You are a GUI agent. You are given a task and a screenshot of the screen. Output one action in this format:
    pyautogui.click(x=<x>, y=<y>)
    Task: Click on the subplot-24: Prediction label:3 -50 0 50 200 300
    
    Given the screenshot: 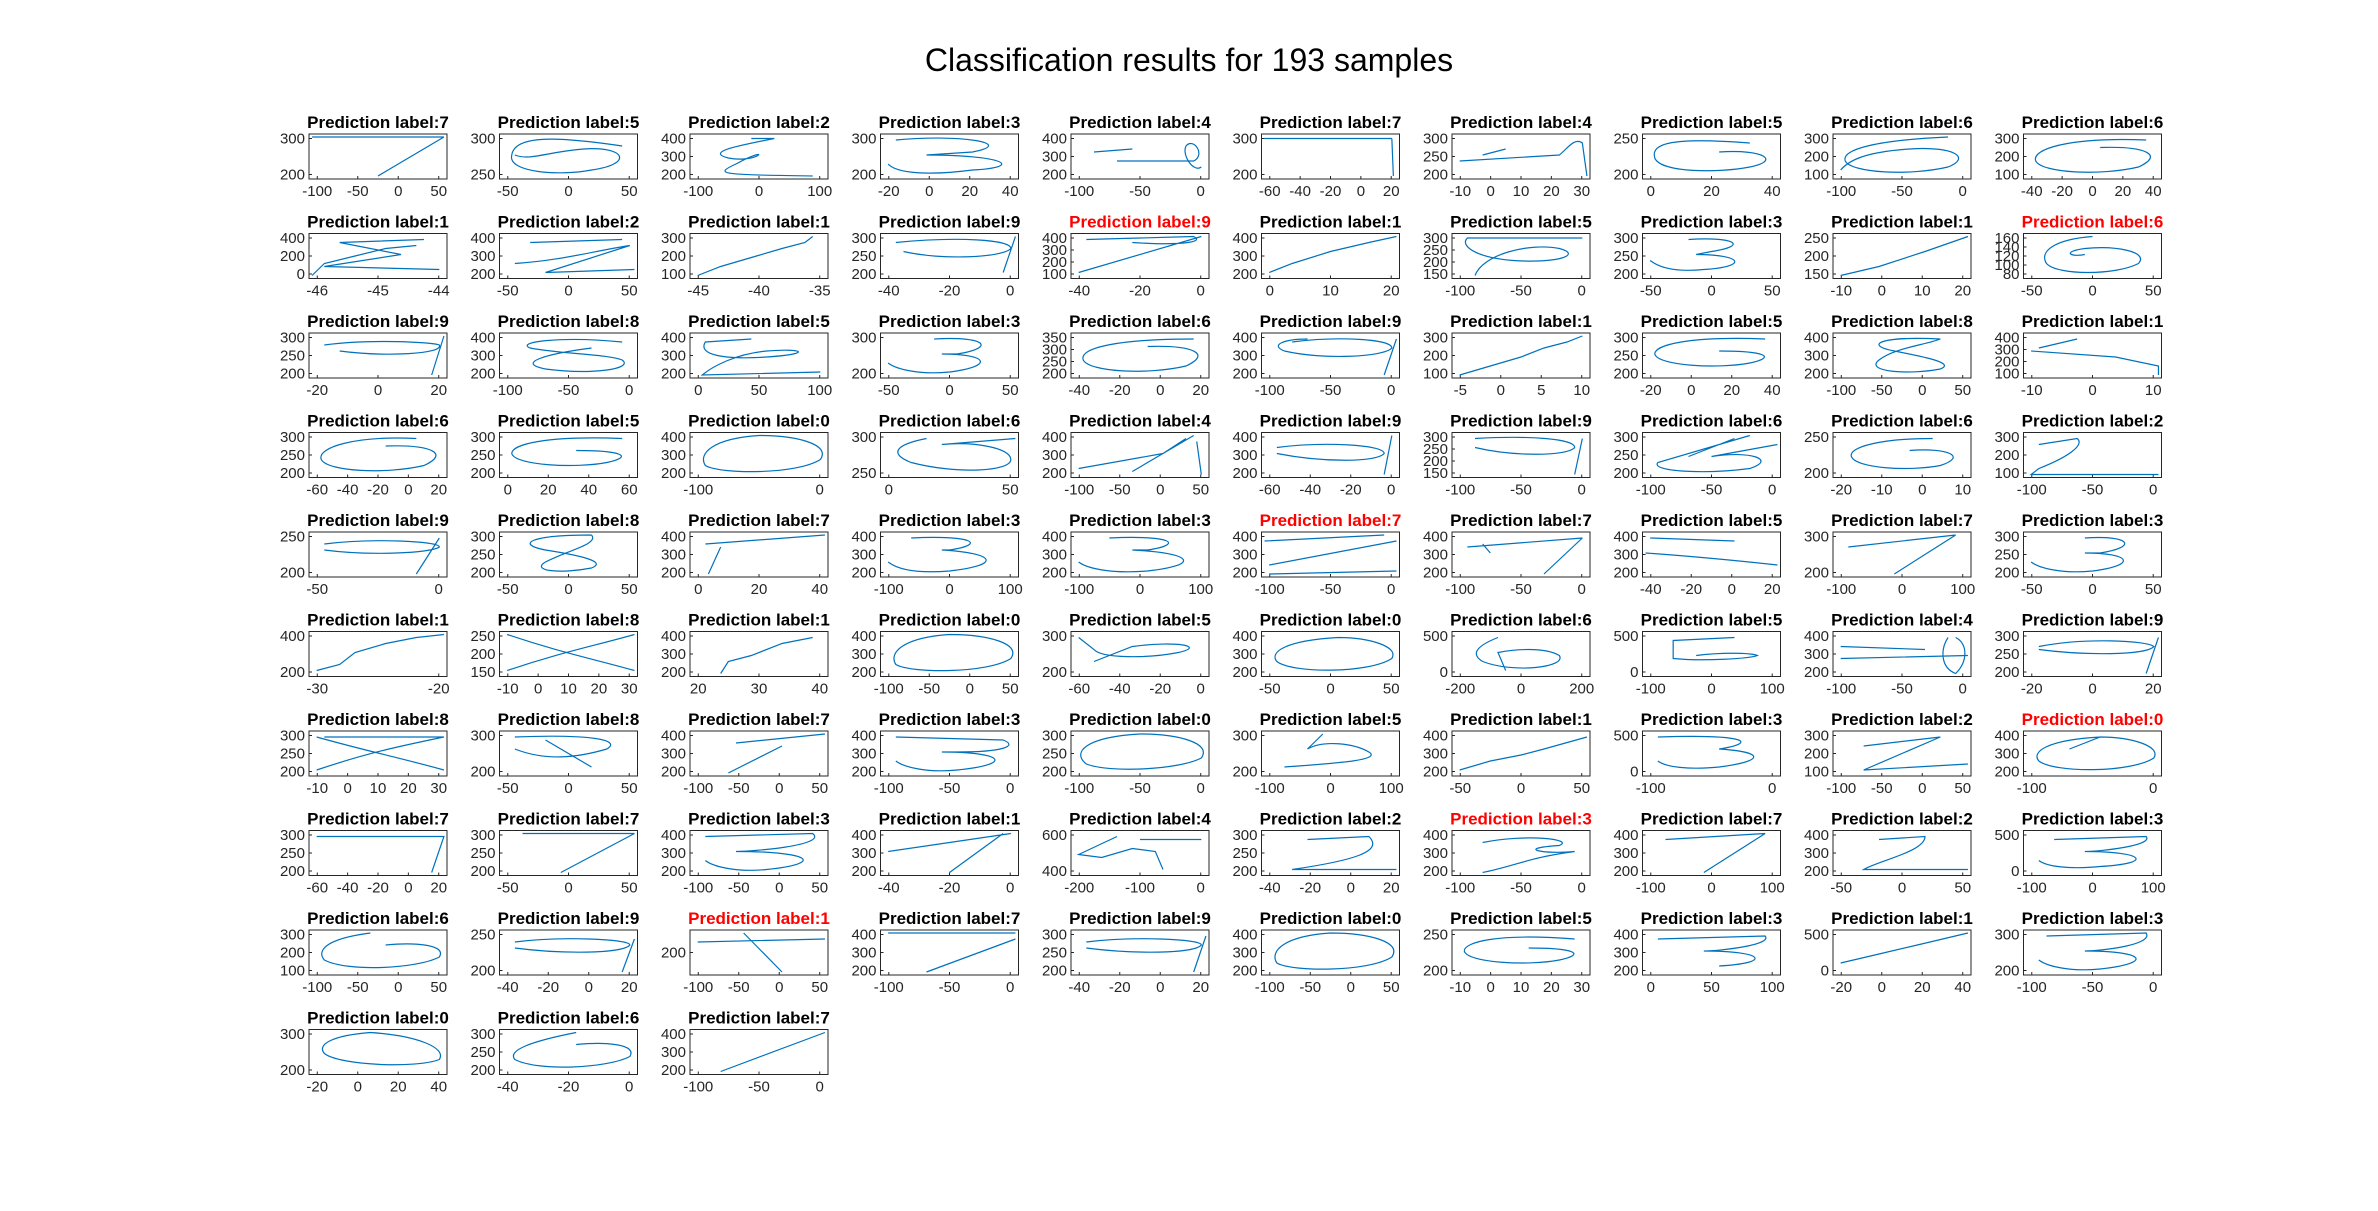 What is the action you would take?
    pyautogui.click(x=935, y=355)
    